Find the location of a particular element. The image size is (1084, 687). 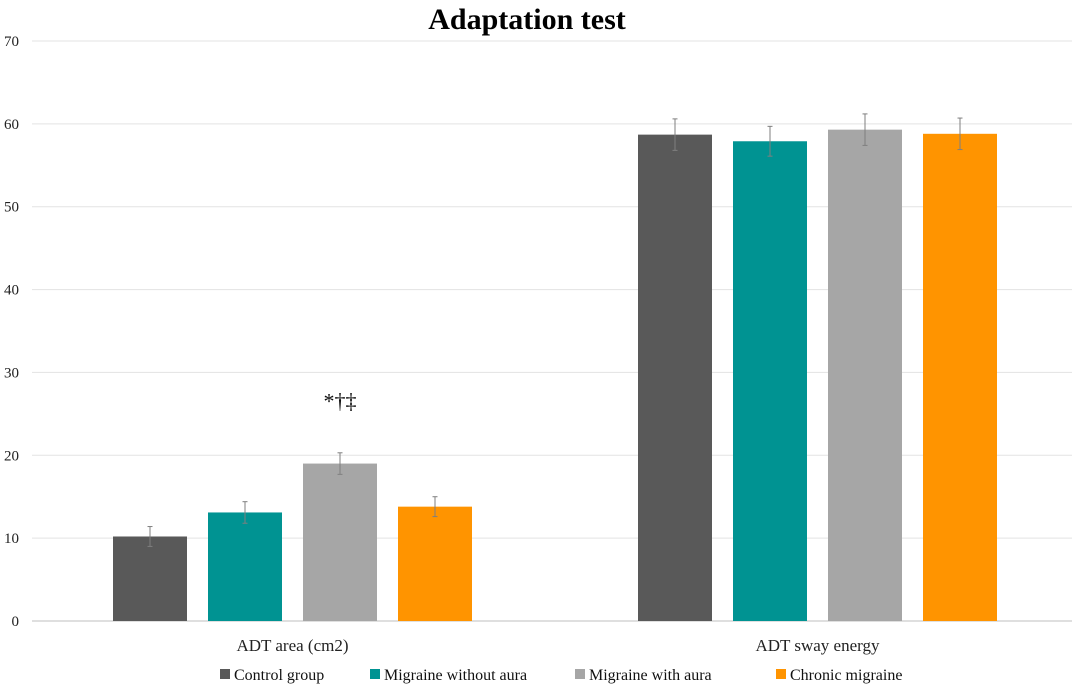

annotations: *†‡ is located at coordinates (340, 400).